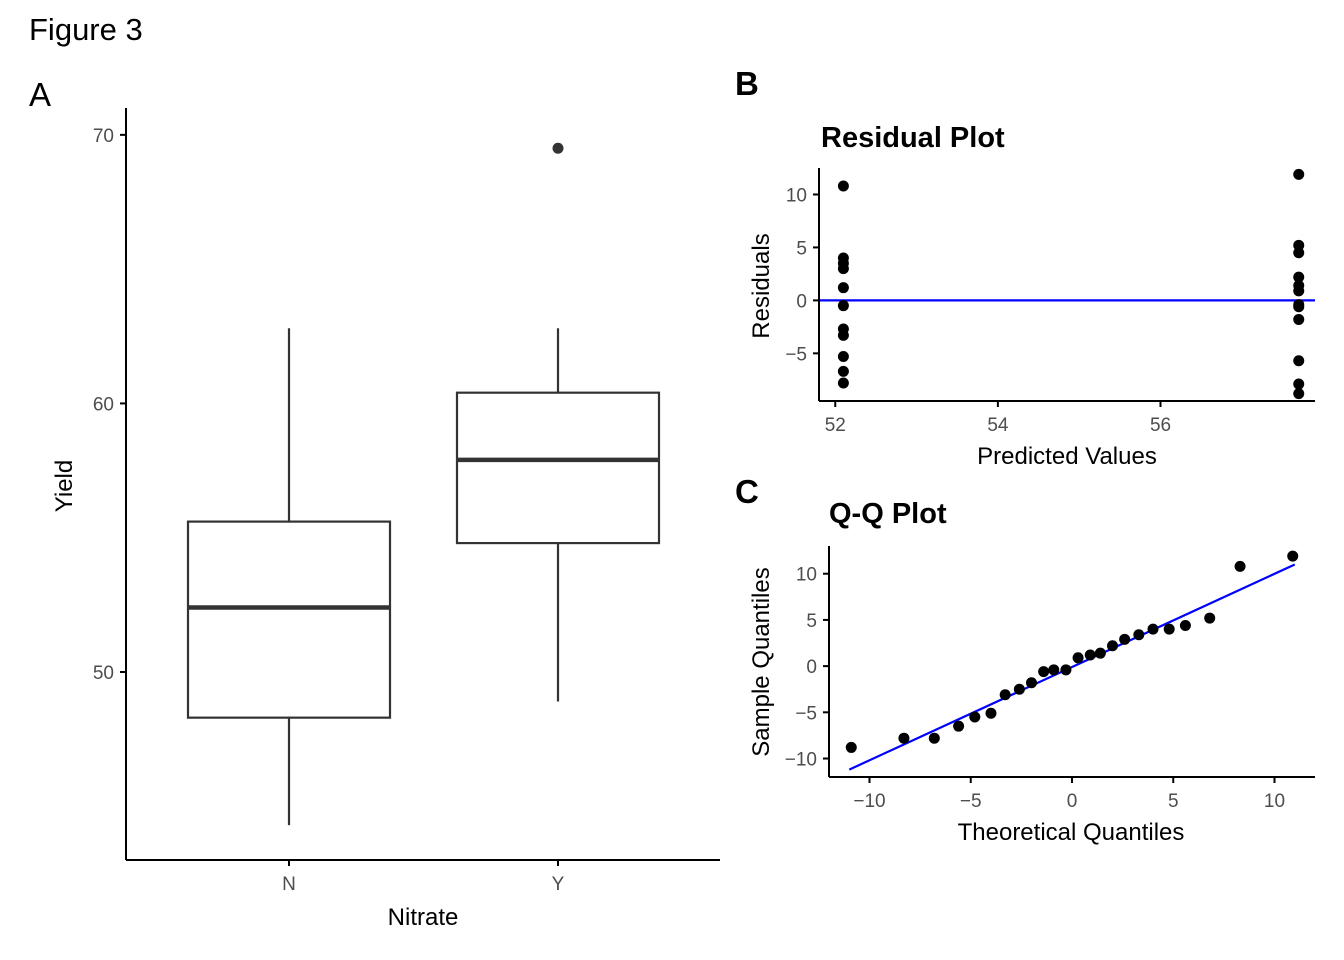  What do you see at coordinates (558, 884) in the screenshot?
I see `x-tick-label: Y` at bounding box center [558, 884].